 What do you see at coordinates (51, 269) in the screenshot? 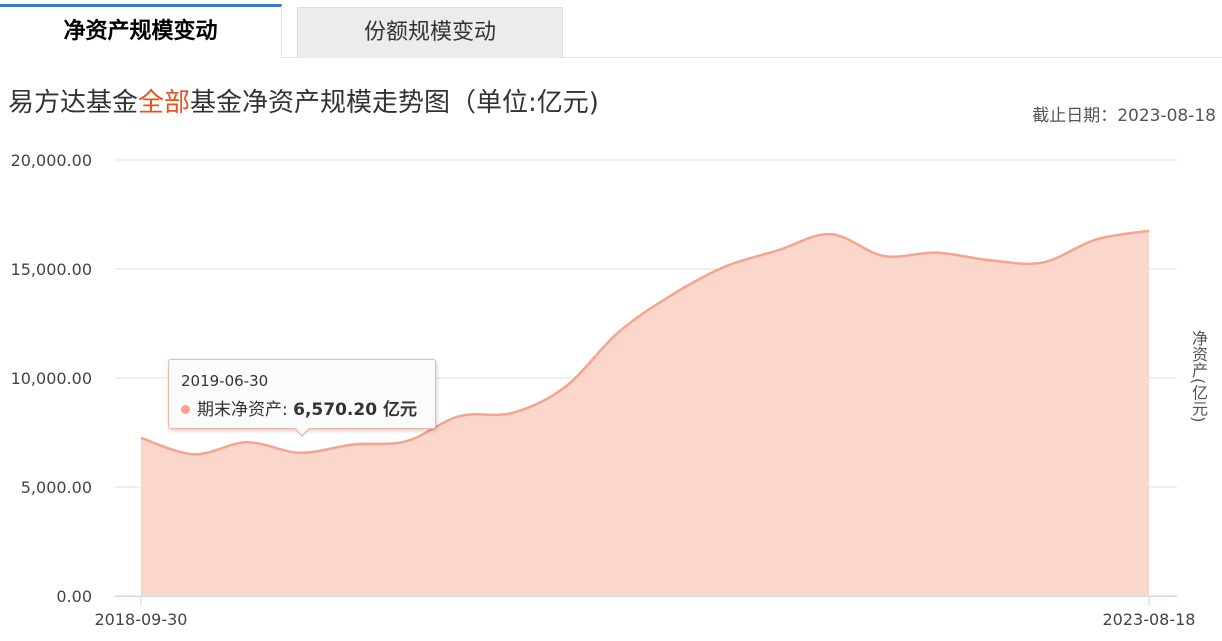
I see `y-tick-label: 15,000.00` at bounding box center [51, 269].